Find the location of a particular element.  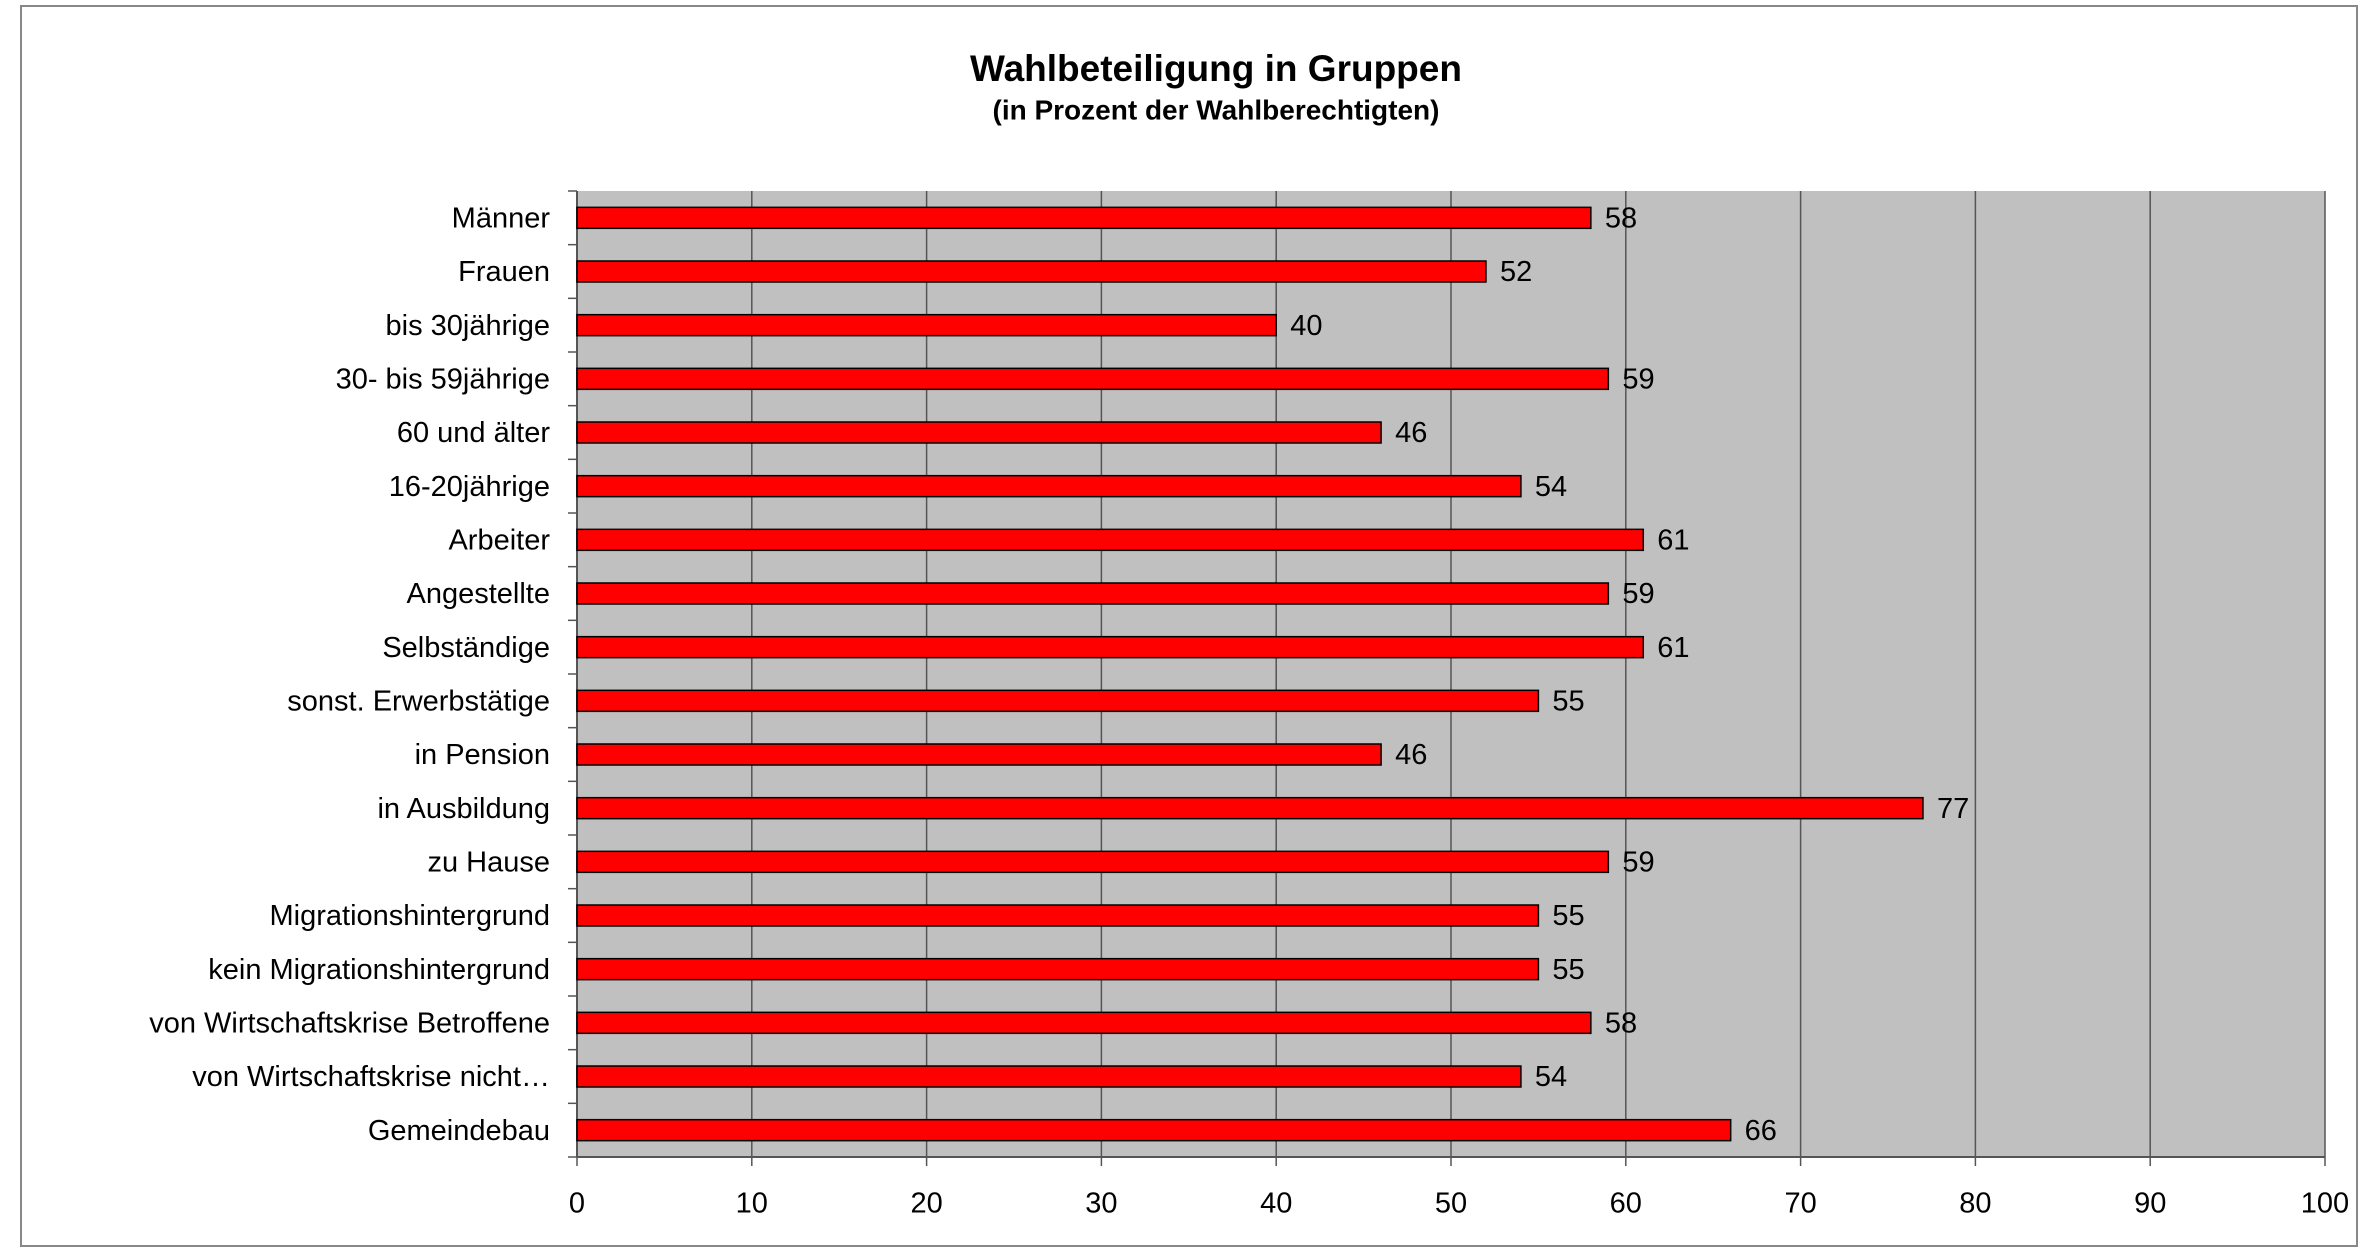

y-tick-label: von Wirtschaftskrise Betroffene is located at coordinates (349, 1023).